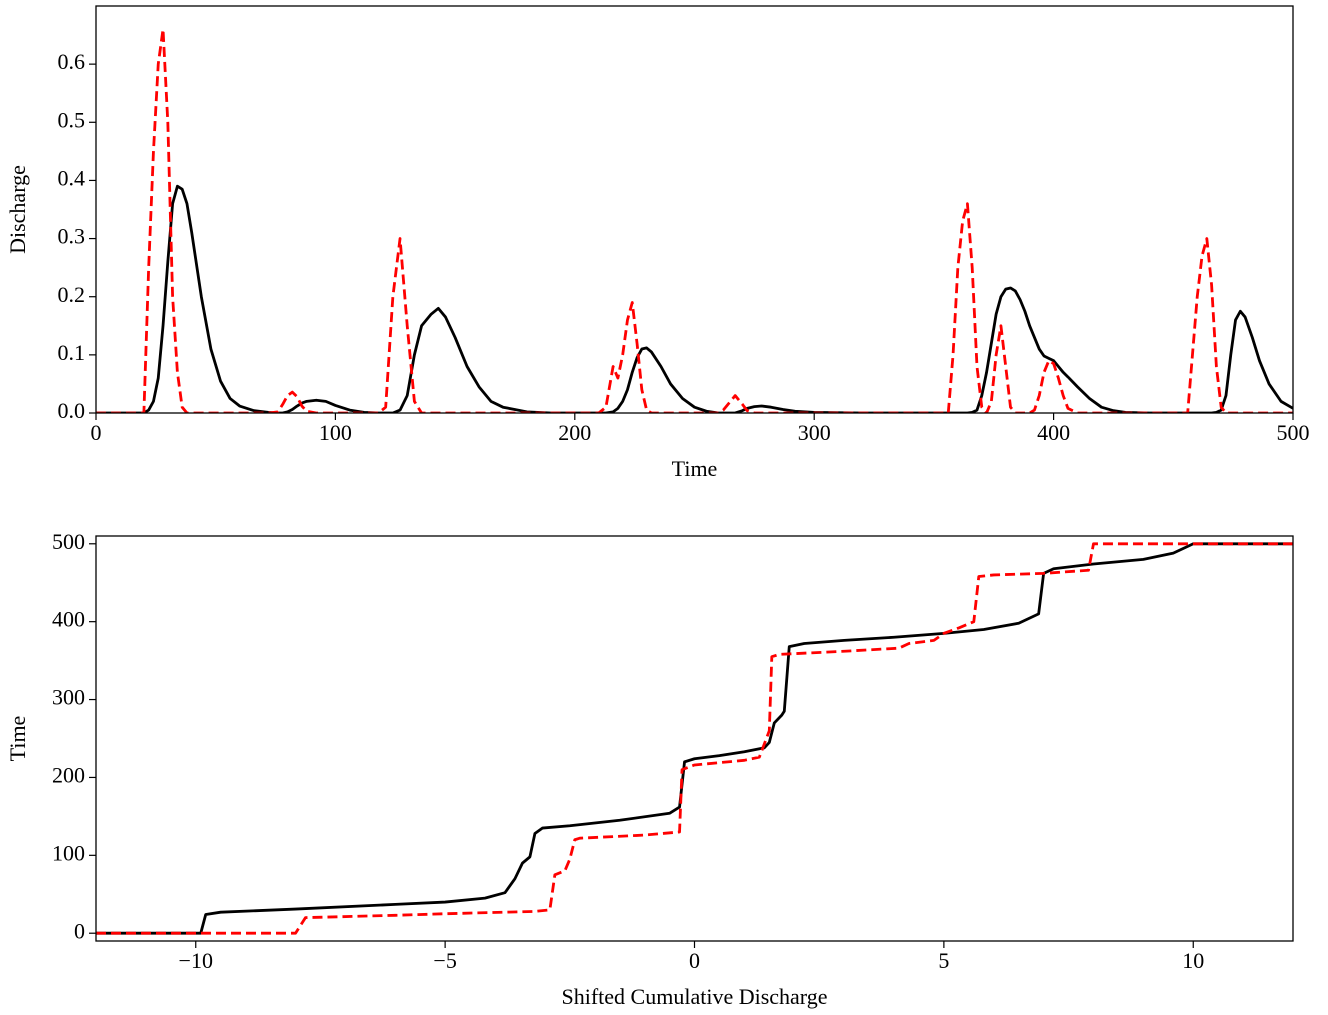  What do you see at coordinates (335, 432) in the screenshot?
I see `x-tick-label: 100` at bounding box center [335, 432].